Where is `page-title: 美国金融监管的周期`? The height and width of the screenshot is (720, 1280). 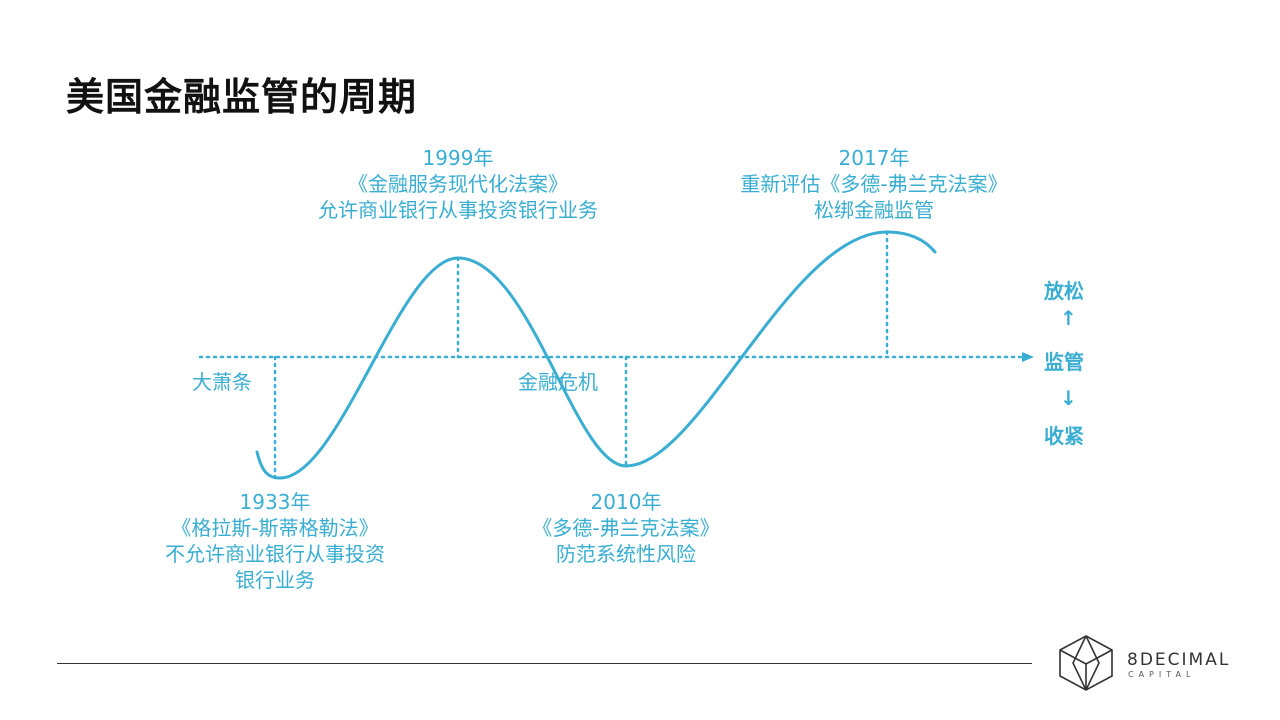
page-title: 美国金融监管的周期 is located at coordinates (242, 97).